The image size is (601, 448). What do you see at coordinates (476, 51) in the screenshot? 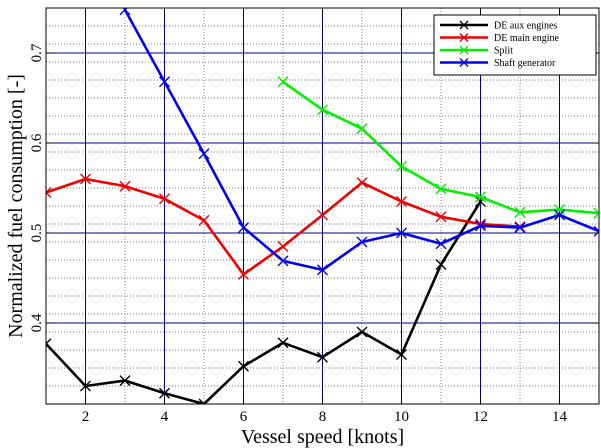
I see `legend-item: Split` at bounding box center [476, 51].